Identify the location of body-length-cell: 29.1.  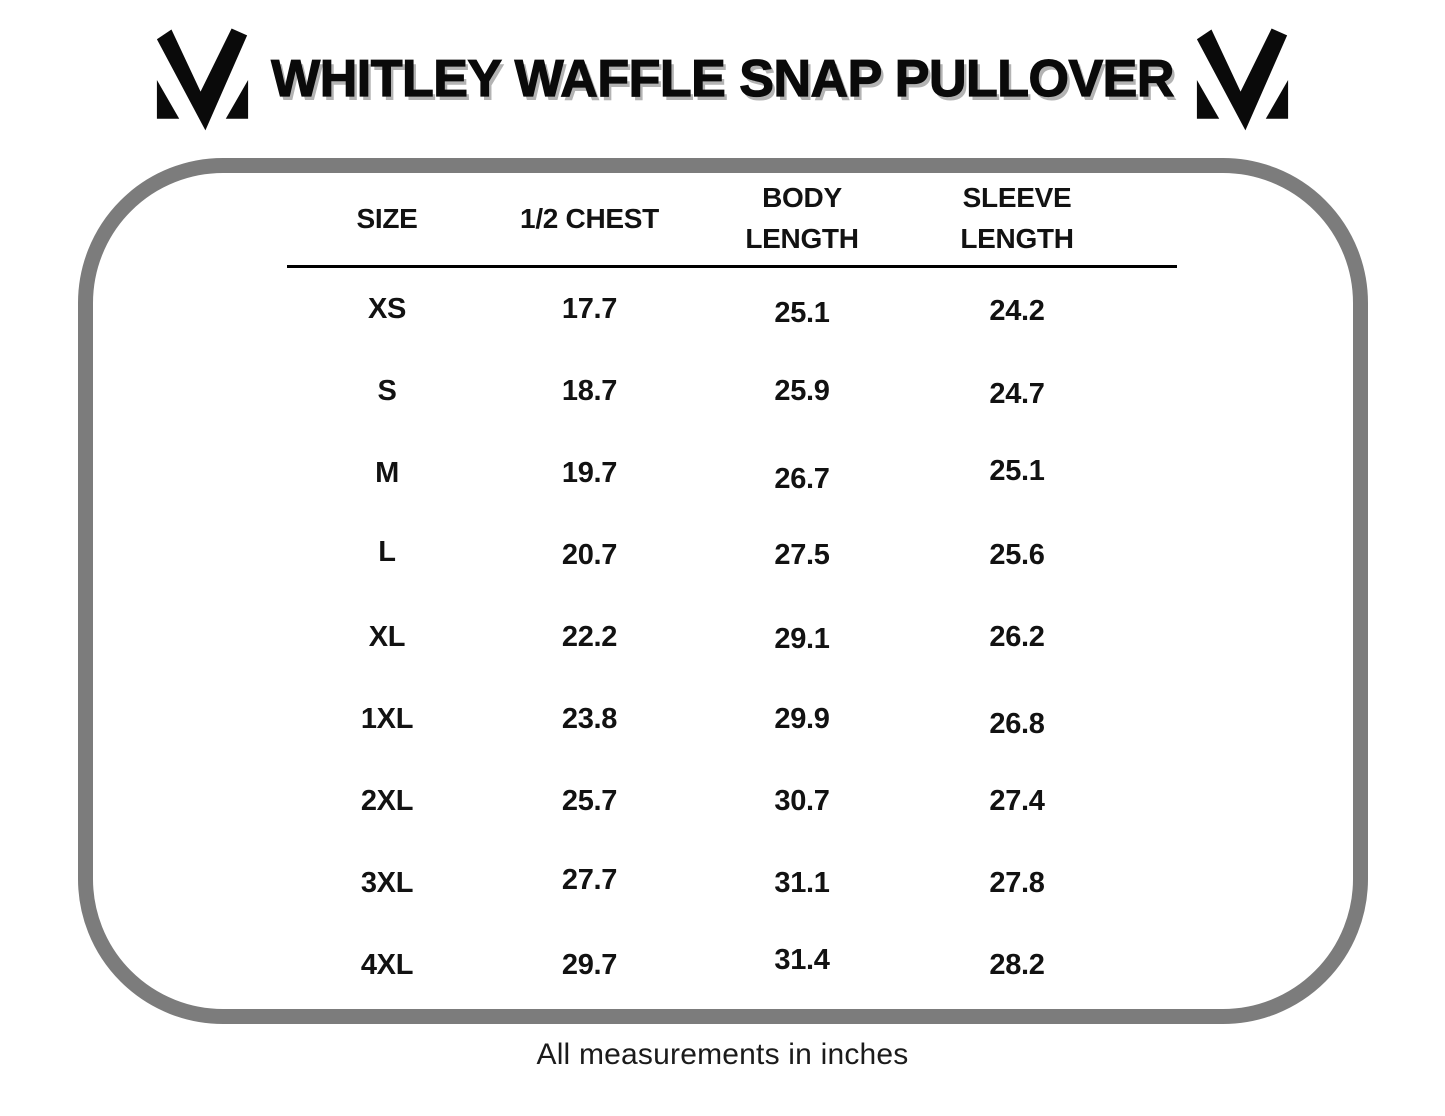
(802, 638).